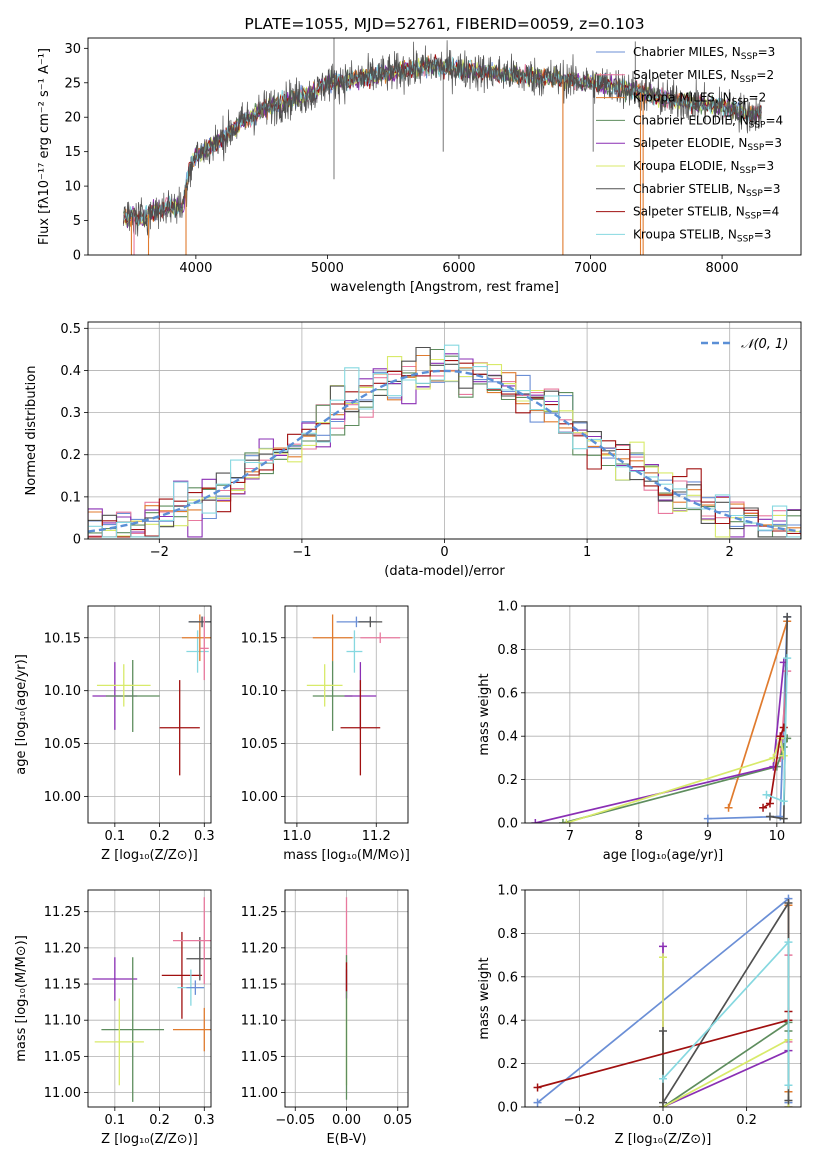 The image size is (819, 1170). I want to click on legend-label: Salpeter MILES, NSSP=2, so click(703, 76).